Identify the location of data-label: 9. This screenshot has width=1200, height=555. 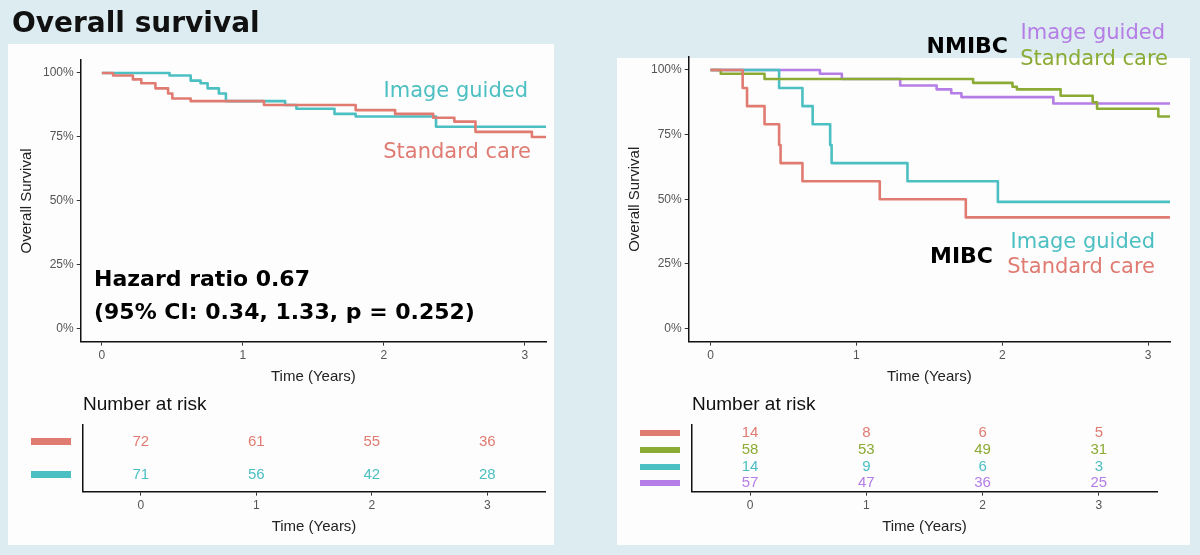
(866, 465).